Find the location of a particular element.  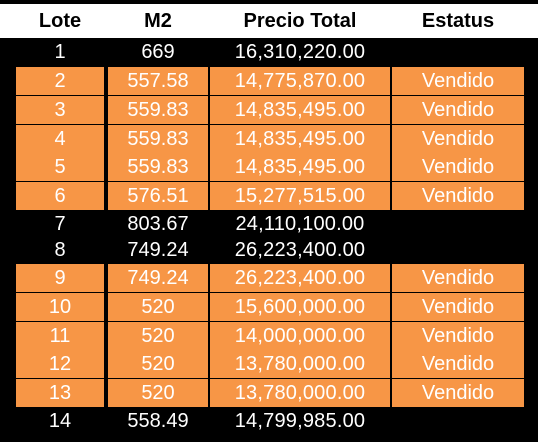

precio-cell: 14,000,000.00 is located at coordinates (300, 336).